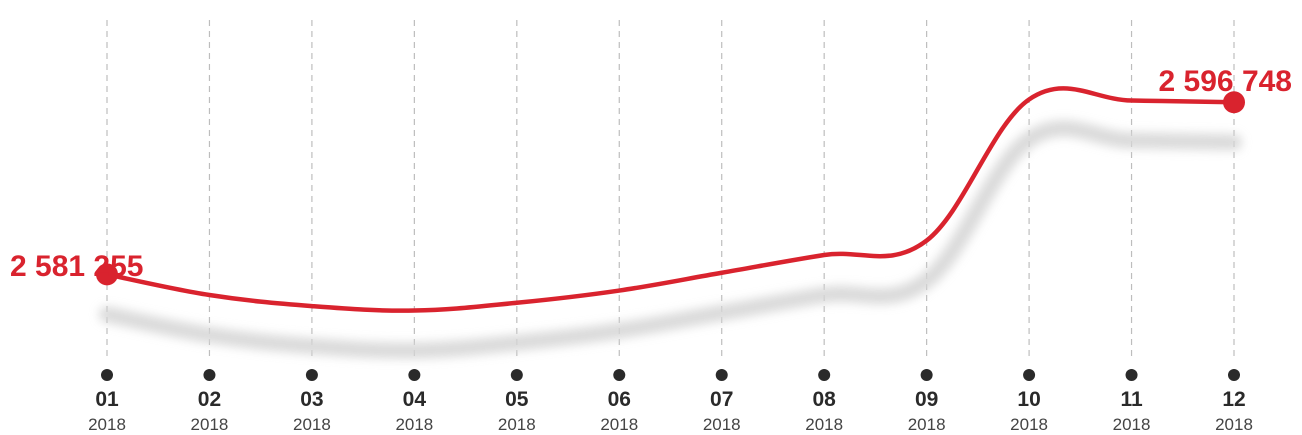 The width and height of the screenshot is (1302, 435). What do you see at coordinates (926, 399) in the screenshot?
I see `tick-label-month-09: 09` at bounding box center [926, 399].